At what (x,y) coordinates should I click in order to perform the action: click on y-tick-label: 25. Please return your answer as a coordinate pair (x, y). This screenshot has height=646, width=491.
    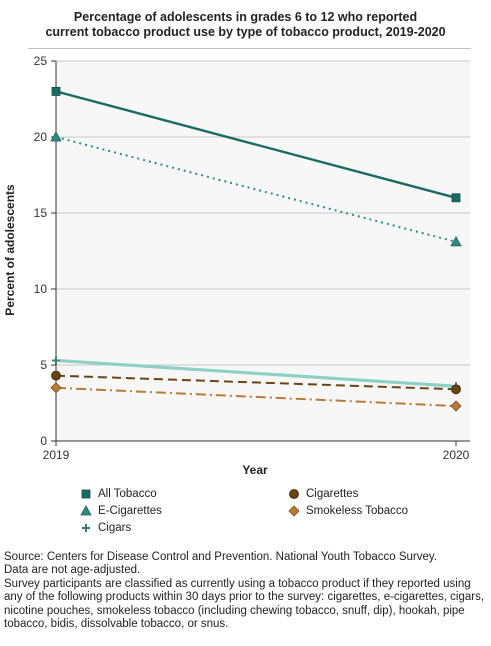
    Looking at the image, I should click on (41, 61).